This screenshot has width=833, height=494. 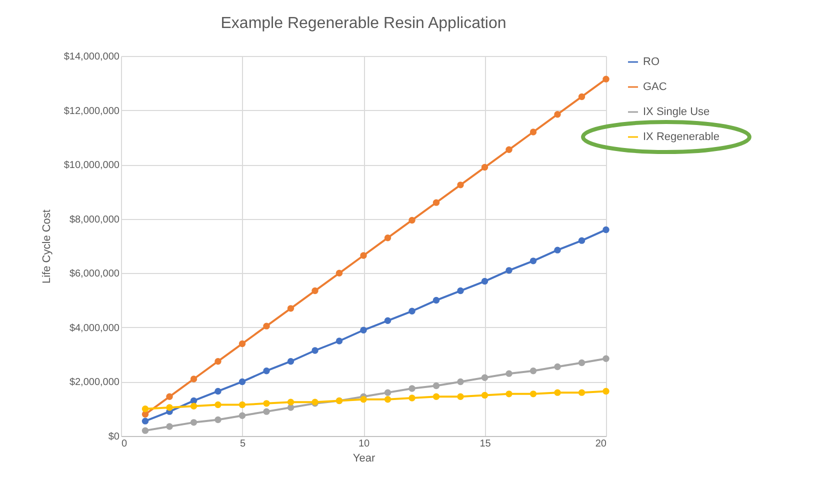 I want to click on legend-label: RO, so click(x=651, y=62).